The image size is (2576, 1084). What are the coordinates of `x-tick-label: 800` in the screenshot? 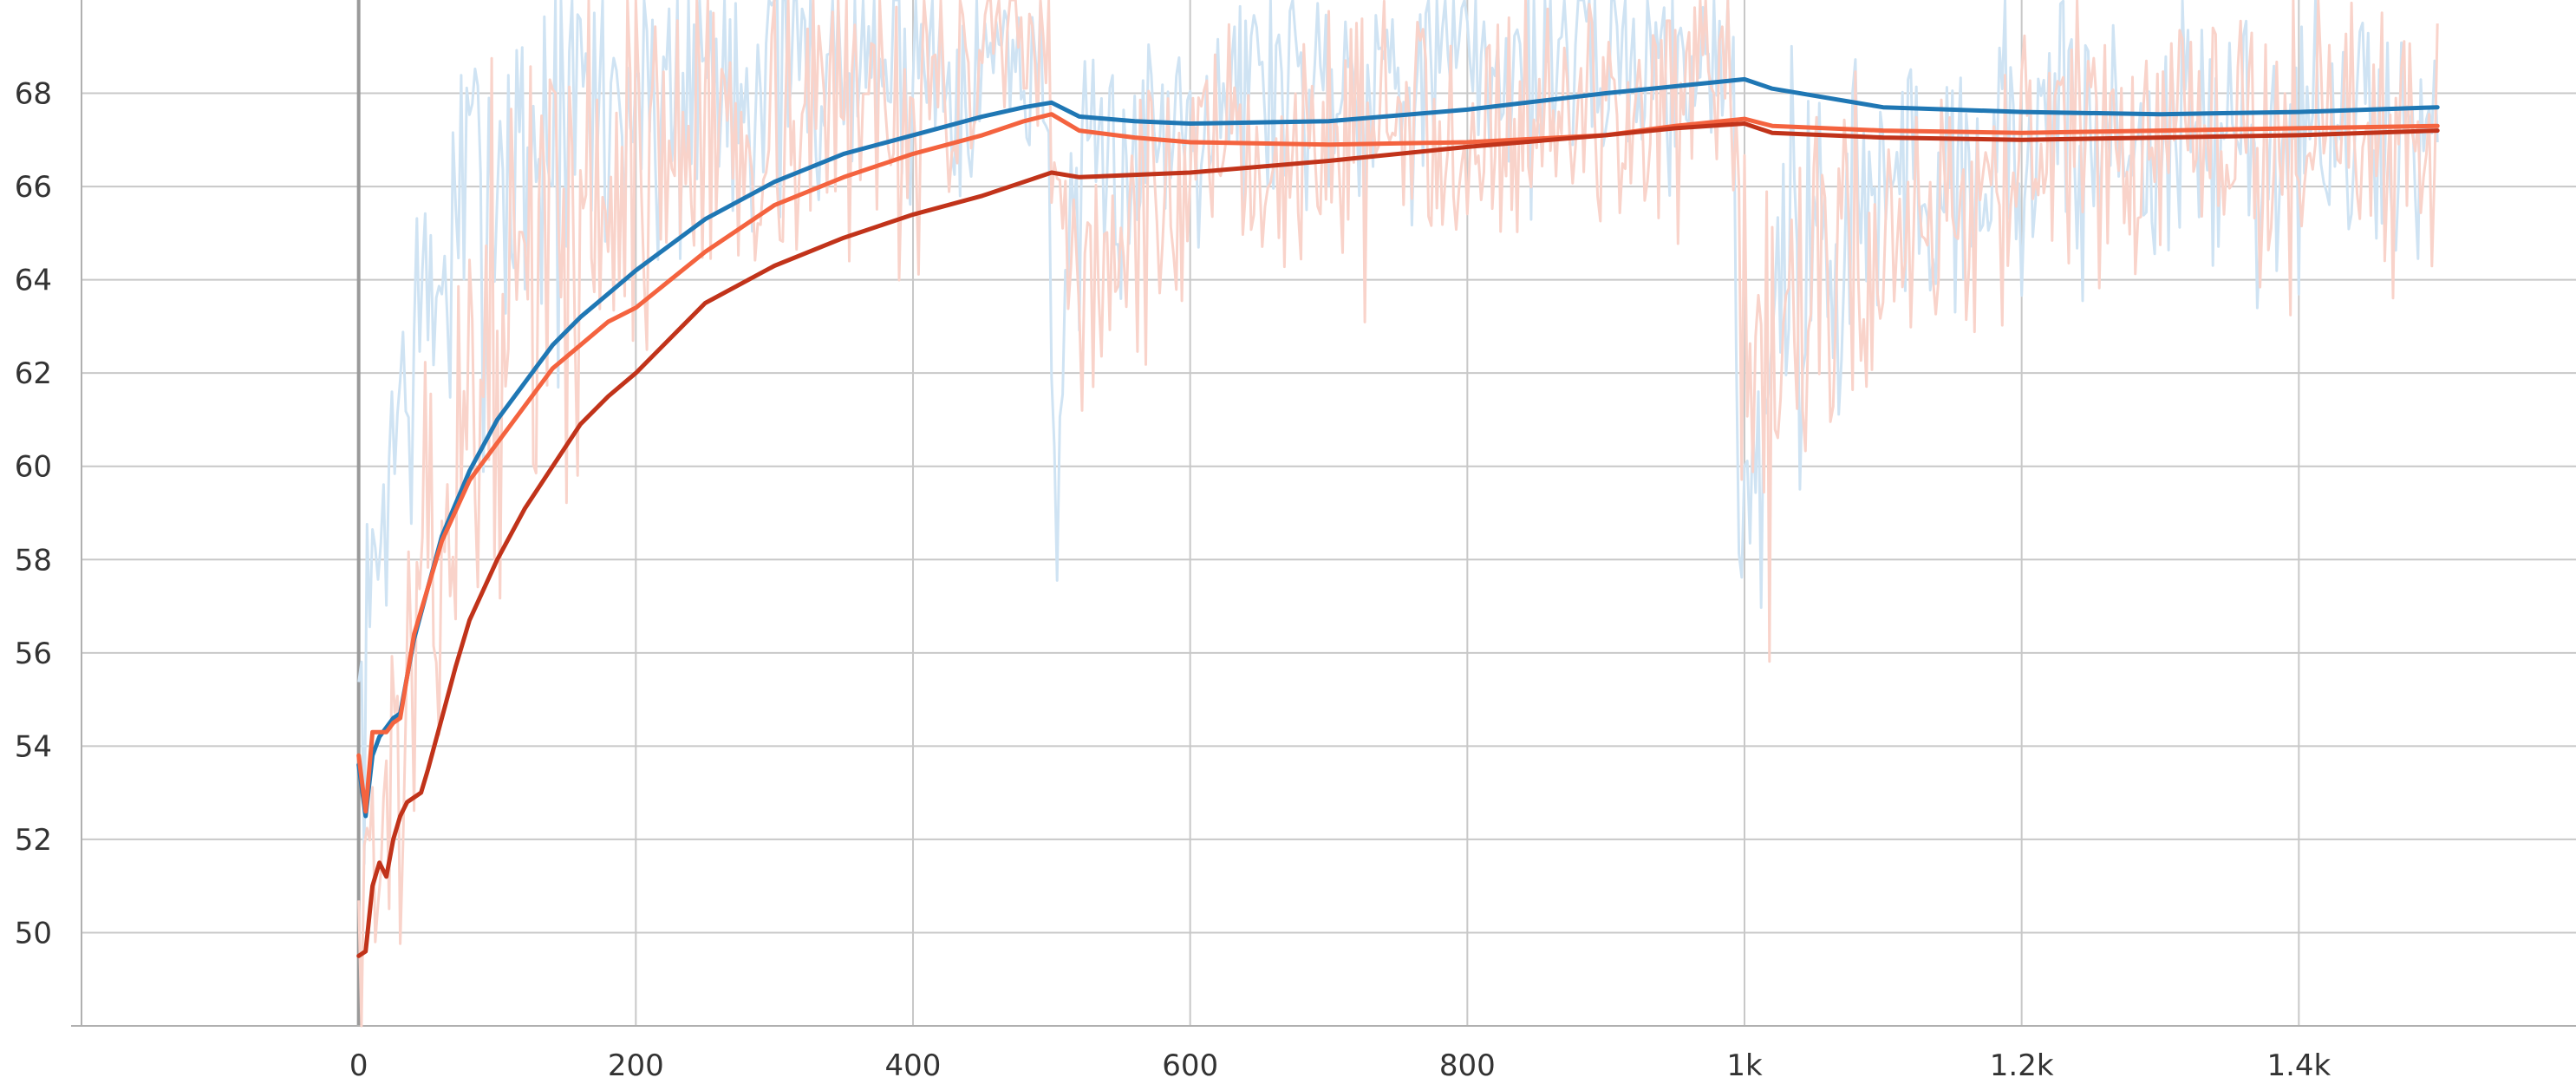 It's located at (1468, 1065).